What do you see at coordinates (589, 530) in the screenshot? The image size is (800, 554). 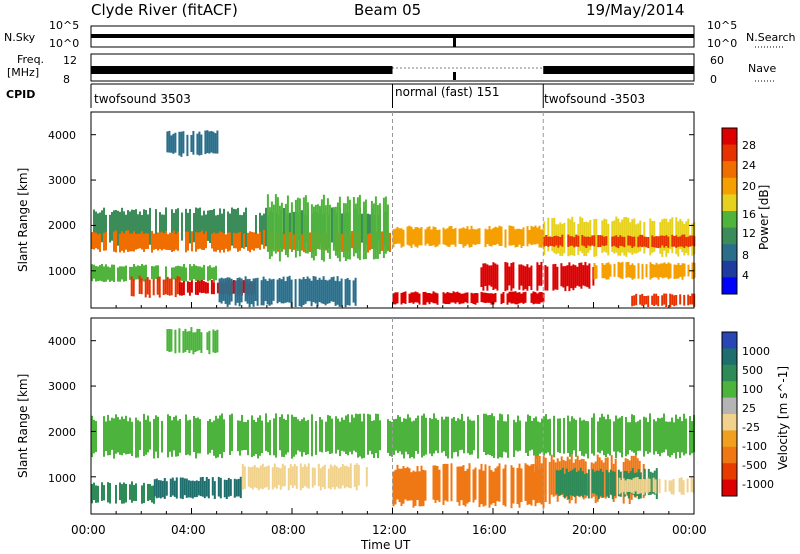 I see `xtick-2000: 20:00` at bounding box center [589, 530].